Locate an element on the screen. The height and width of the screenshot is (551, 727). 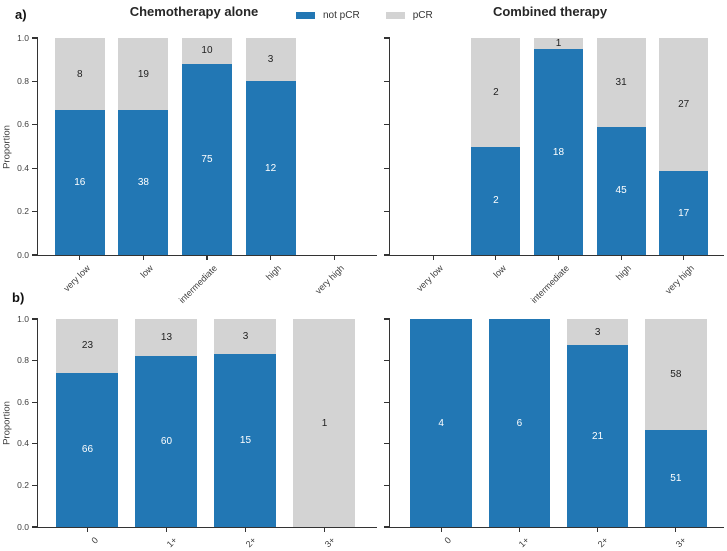
bar-value-not-pcr: 51 is located at coordinates (676, 478).